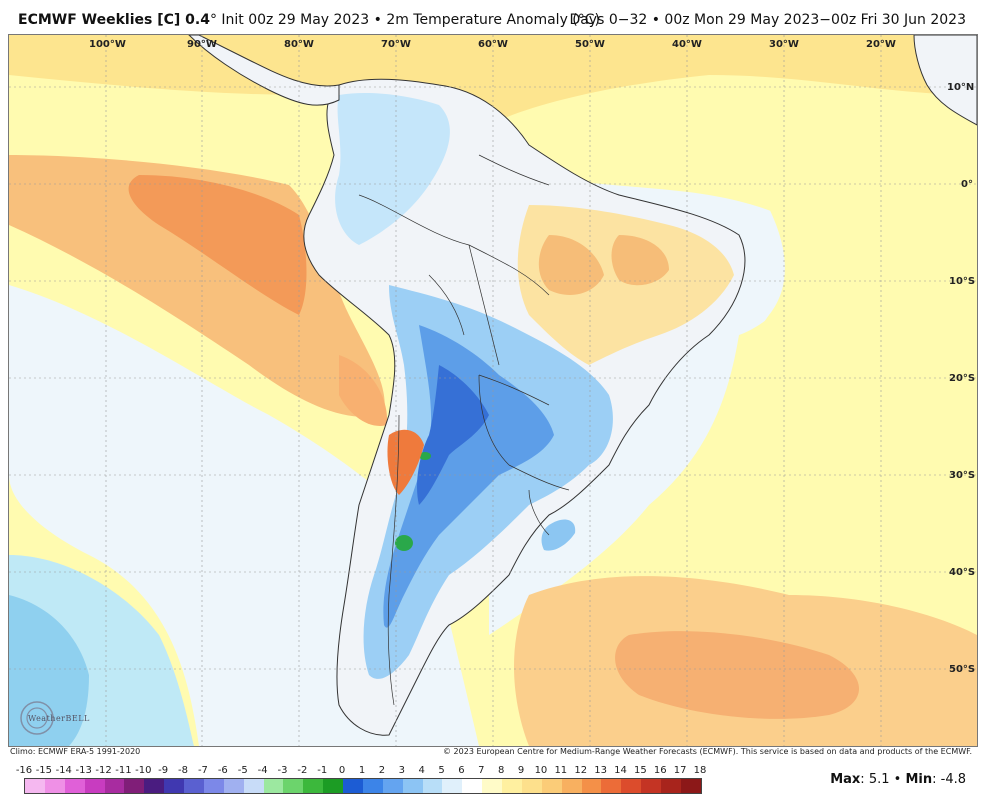 The height and width of the screenshot is (808, 984). Describe the element at coordinates (363, 390) in the screenshot. I see `warm-patch-coast` at that location.